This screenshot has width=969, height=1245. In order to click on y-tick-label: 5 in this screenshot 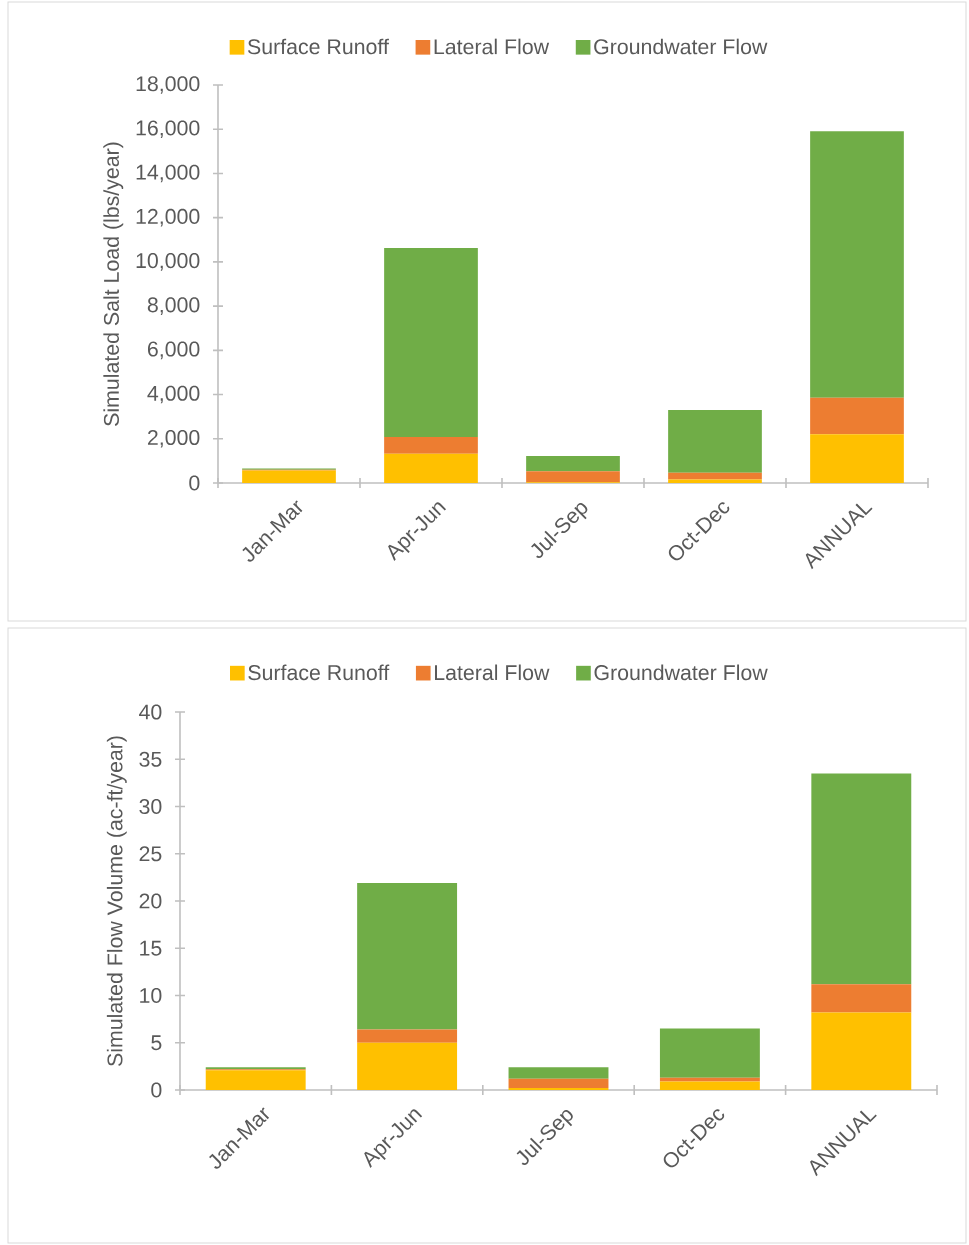, I will do `click(156, 1043)`.